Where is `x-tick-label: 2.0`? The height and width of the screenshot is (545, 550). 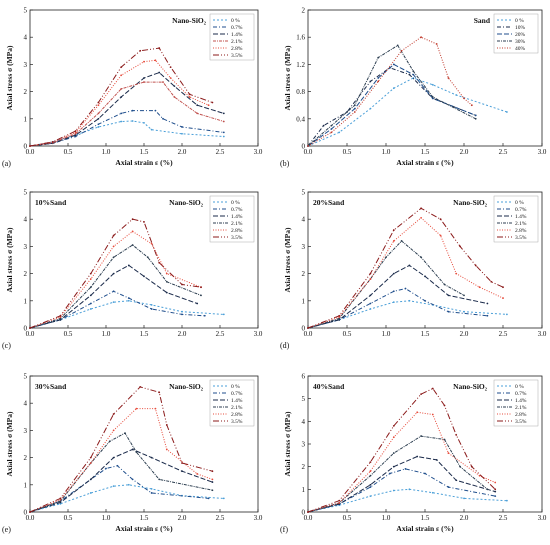
x-tick-label: 2.0 is located at coordinates (182, 518).